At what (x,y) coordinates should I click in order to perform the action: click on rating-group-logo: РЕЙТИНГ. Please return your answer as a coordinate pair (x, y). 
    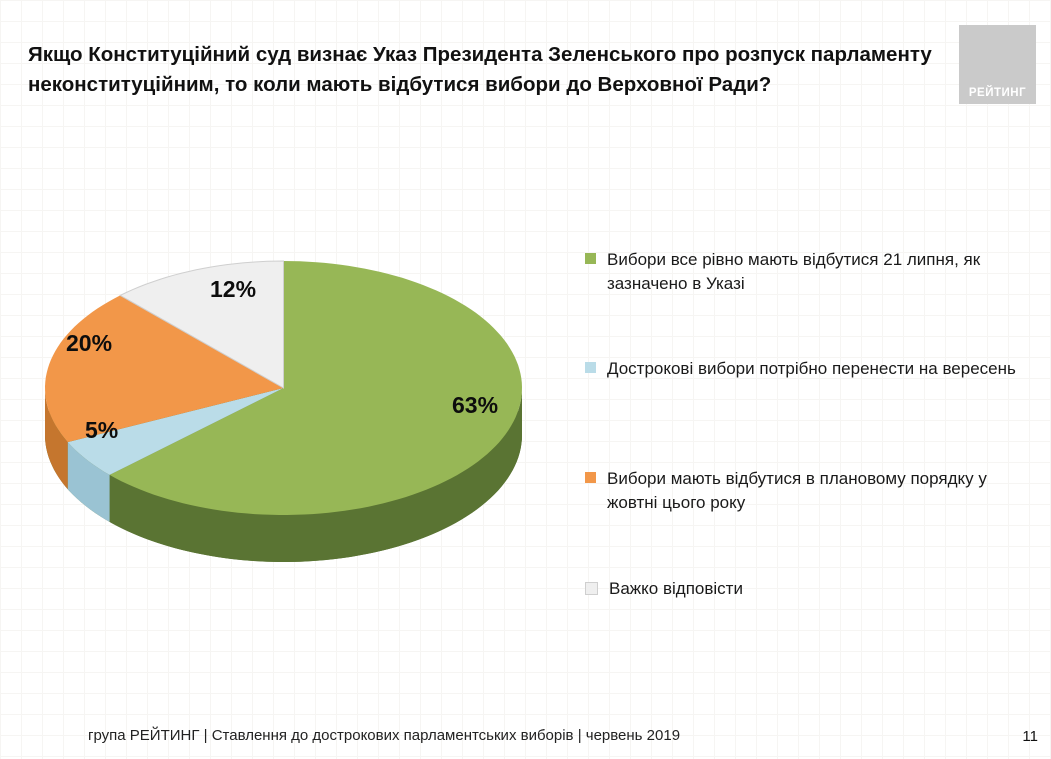
    Looking at the image, I should click on (997, 64).